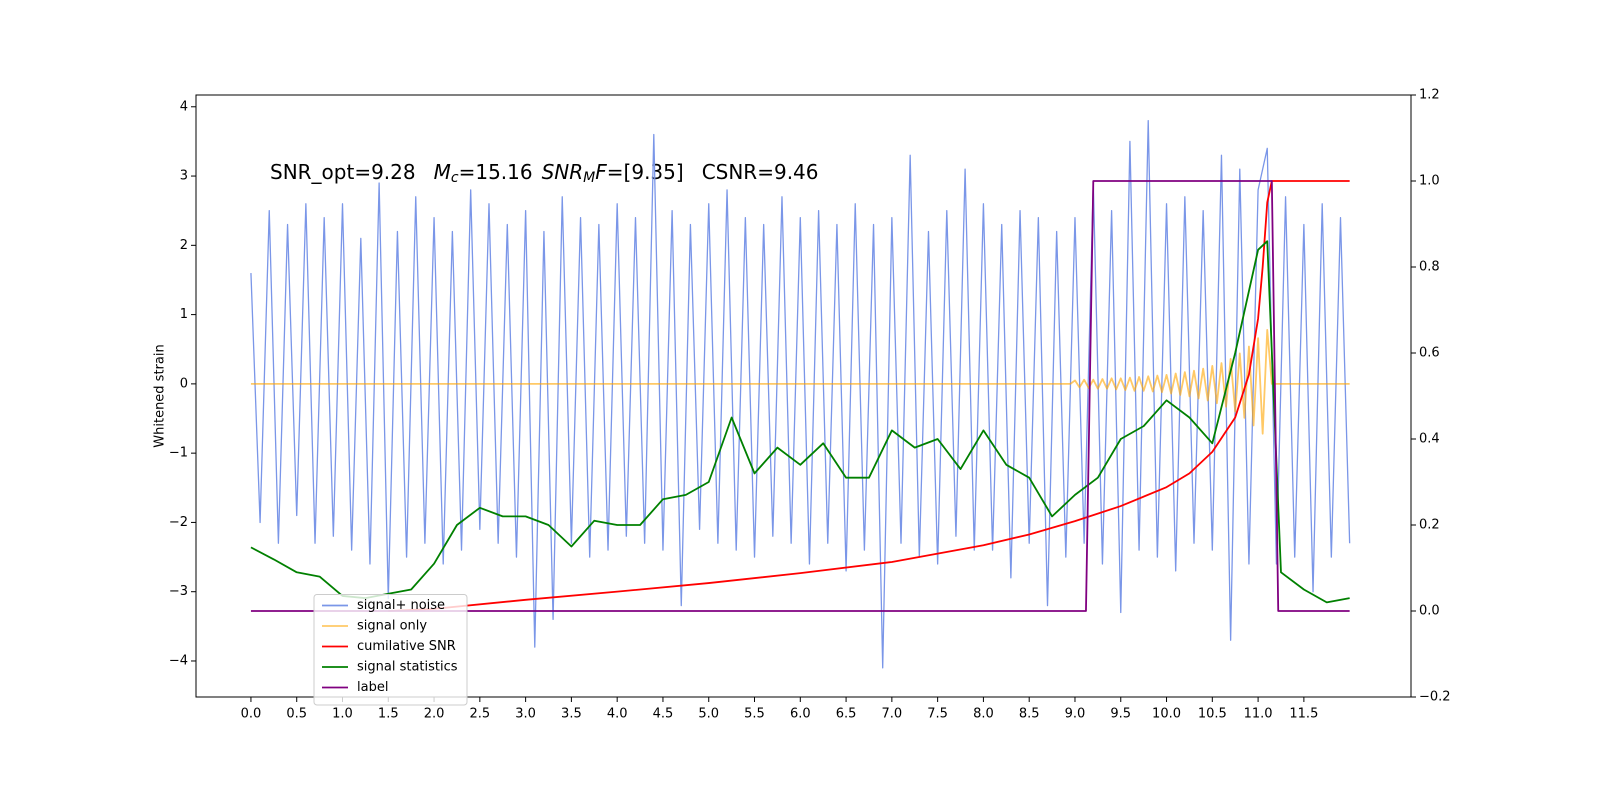 The image size is (1600, 800). What do you see at coordinates (1429, 181) in the screenshot?
I see `y2-tick-label: 1.0` at bounding box center [1429, 181].